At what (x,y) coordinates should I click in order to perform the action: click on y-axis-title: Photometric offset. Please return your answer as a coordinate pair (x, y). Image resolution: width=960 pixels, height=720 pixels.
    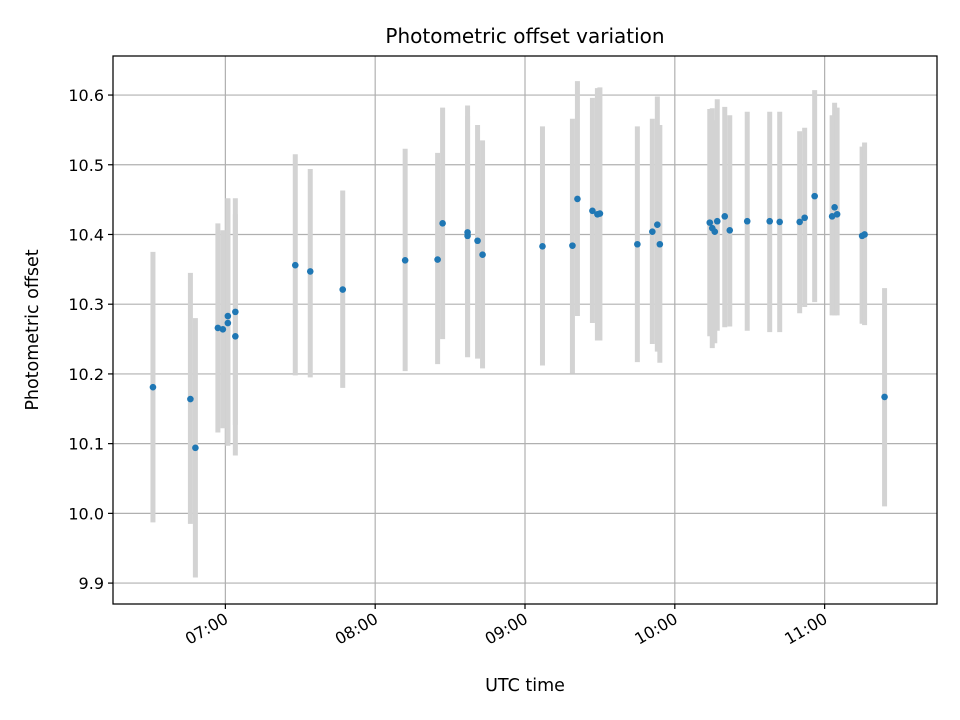
    Looking at the image, I should click on (33, 329).